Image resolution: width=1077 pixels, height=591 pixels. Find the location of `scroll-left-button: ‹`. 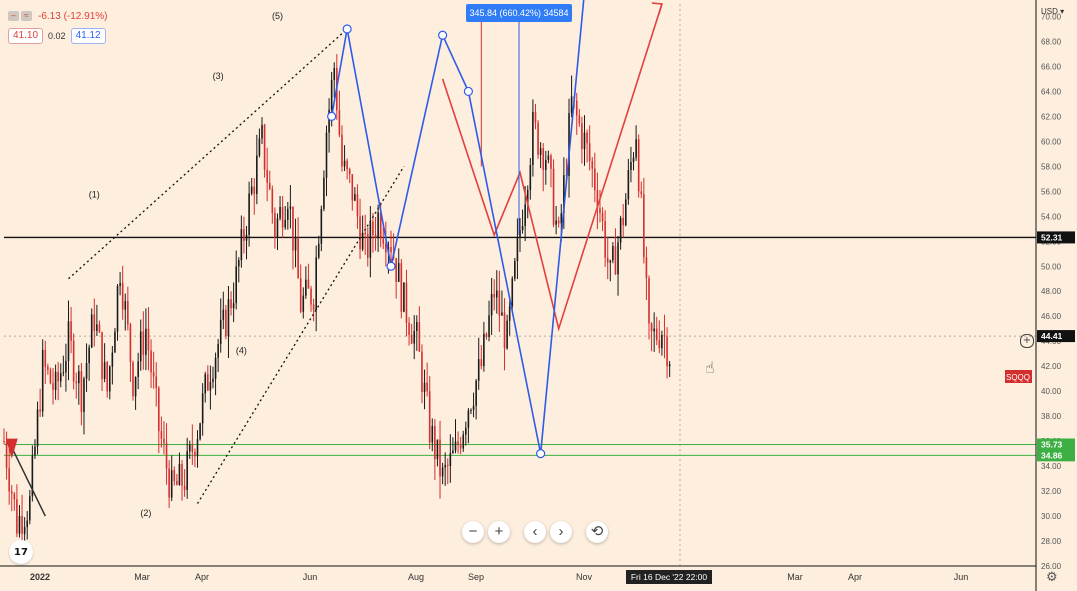

scroll-left-button: ‹ is located at coordinates (535, 532).